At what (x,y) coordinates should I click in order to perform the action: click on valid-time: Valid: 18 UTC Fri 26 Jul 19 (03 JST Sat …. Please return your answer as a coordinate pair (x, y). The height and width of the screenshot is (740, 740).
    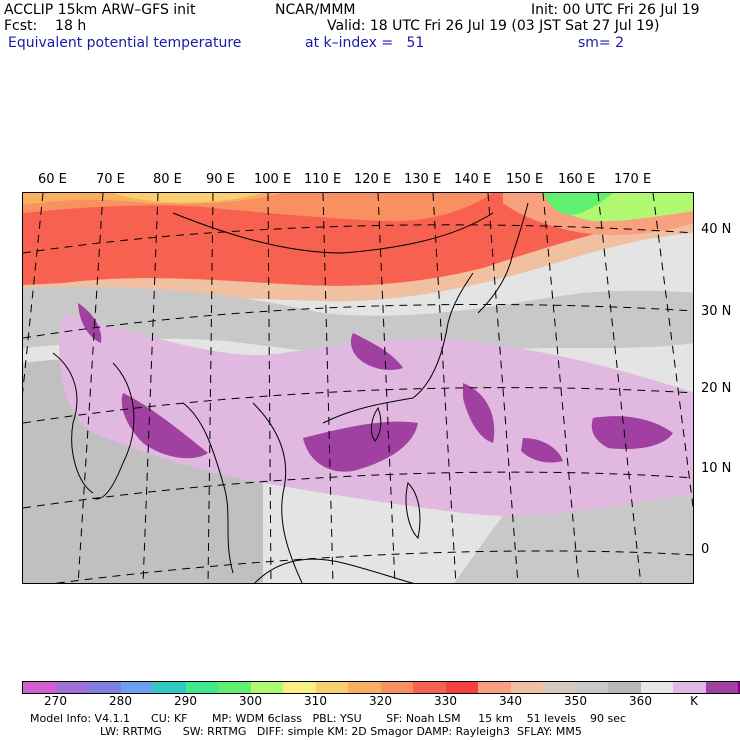
    Looking at the image, I should click on (493, 26).